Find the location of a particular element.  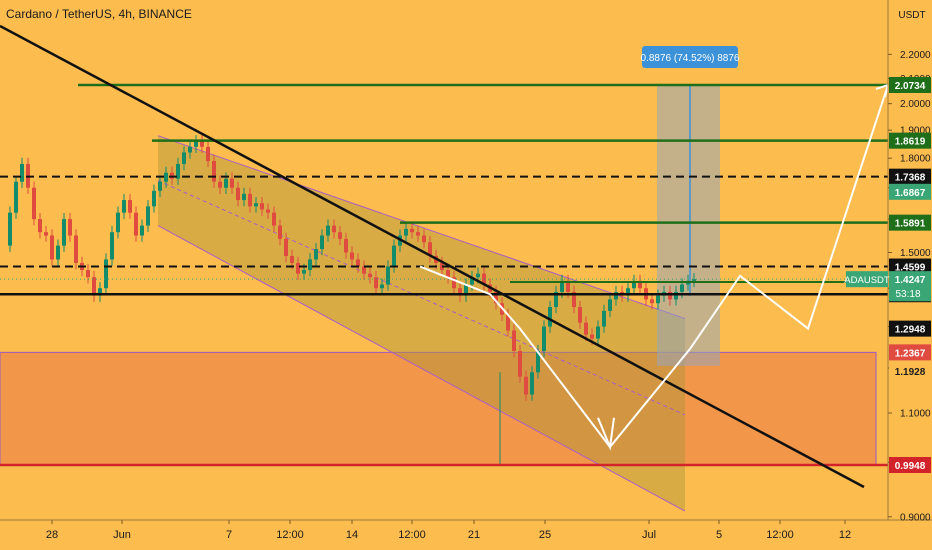

level-price-tag: 0.9948 is located at coordinates (910, 466).